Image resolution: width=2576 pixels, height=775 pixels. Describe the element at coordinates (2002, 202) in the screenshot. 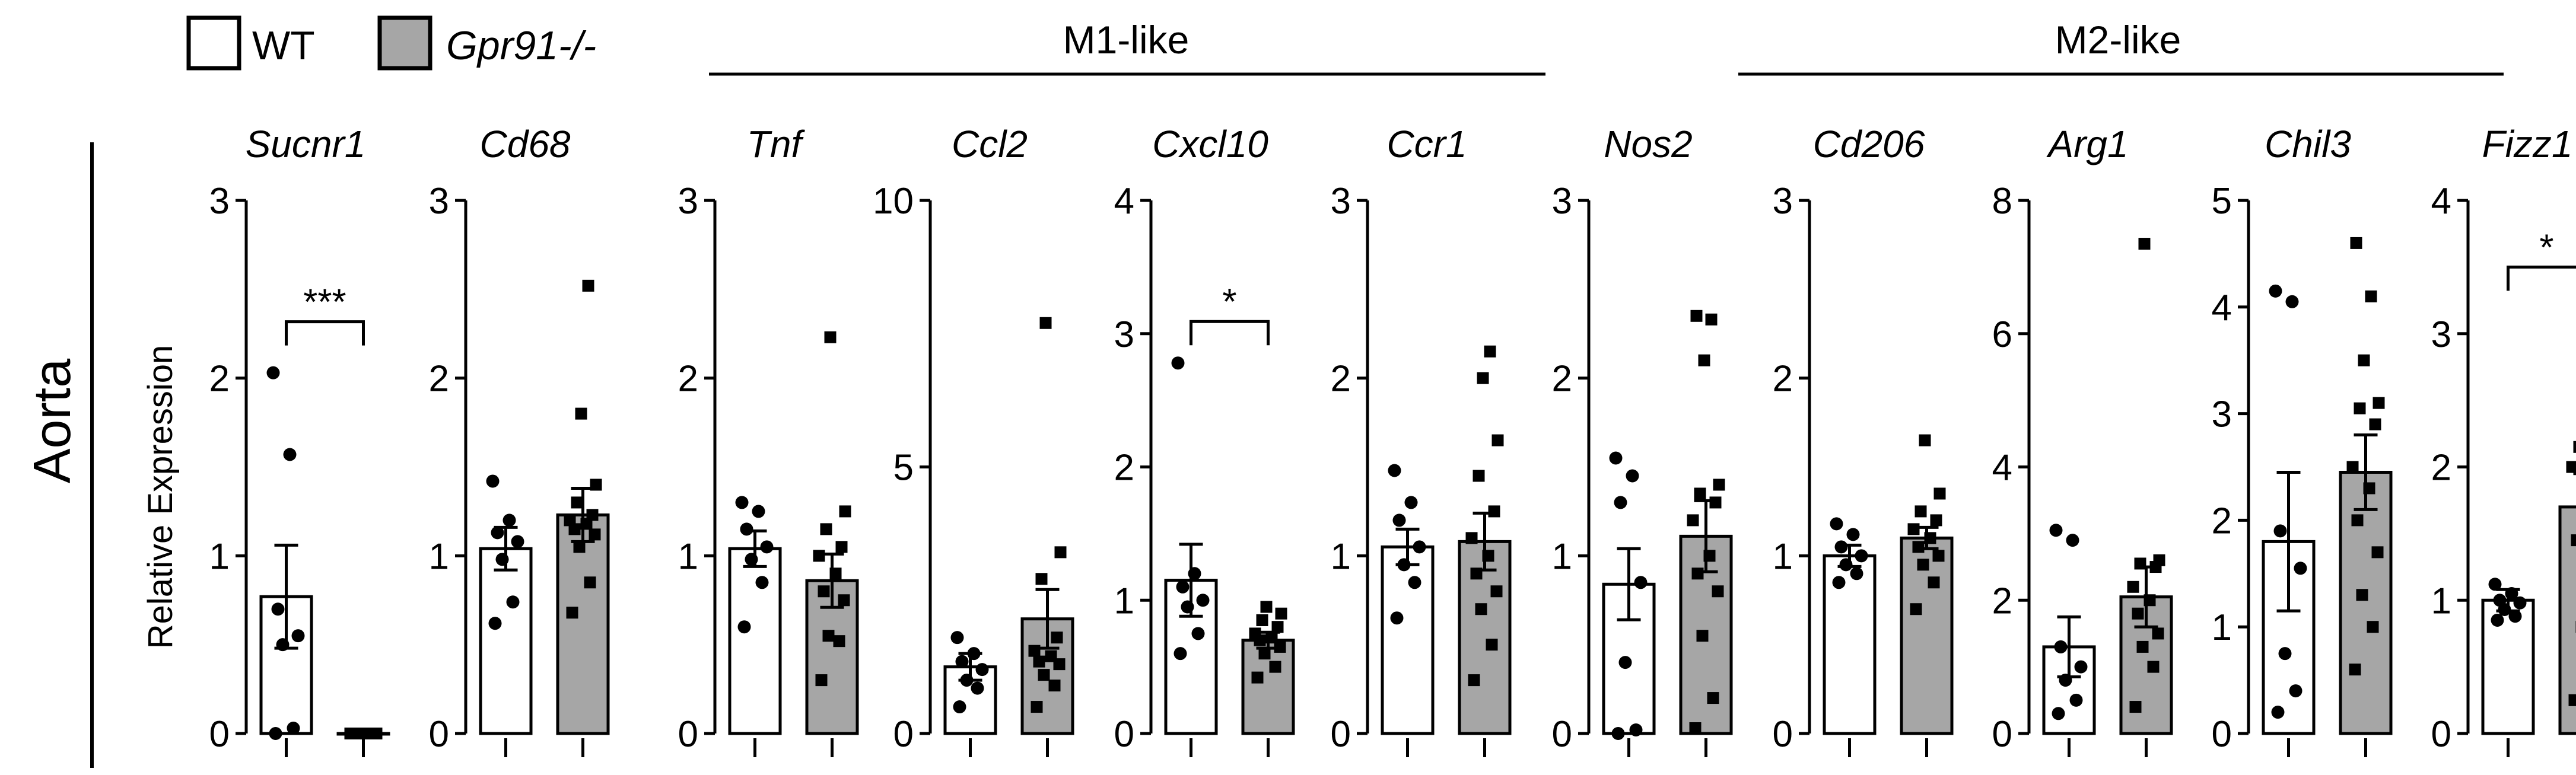

I see `y-tick-label: 8` at that location.